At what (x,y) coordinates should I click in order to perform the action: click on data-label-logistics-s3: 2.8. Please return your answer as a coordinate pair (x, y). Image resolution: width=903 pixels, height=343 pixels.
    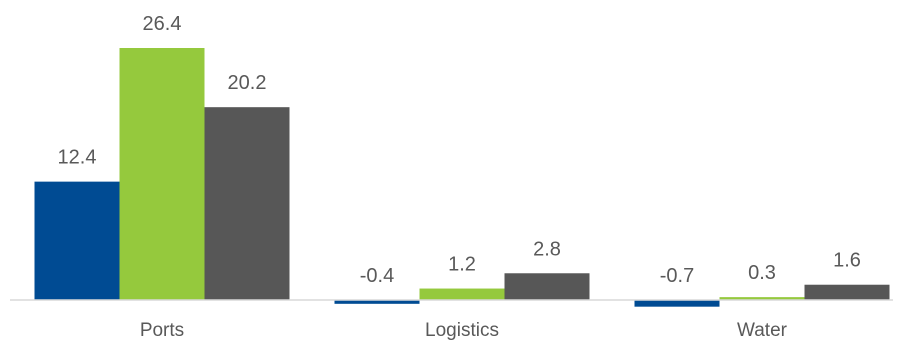
    Looking at the image, I should click on (547, 249).